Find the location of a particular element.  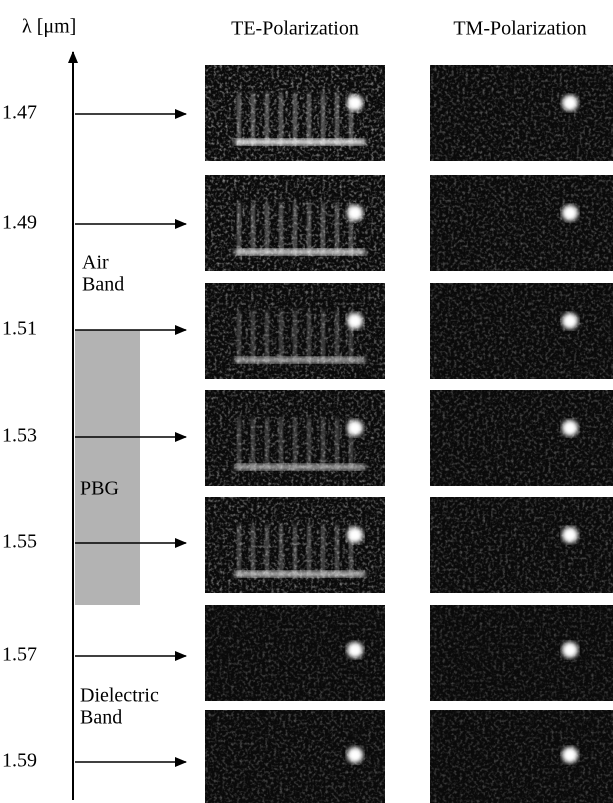

pbg-label: PBG is located at coordinates (99, 489).